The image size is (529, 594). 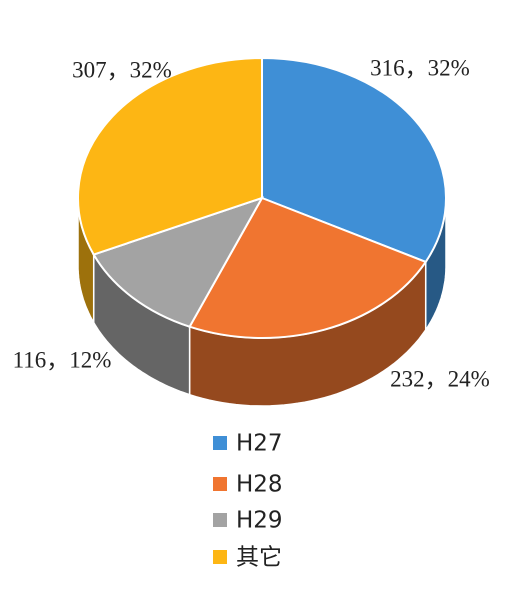 I want to click on data-label: 307，32%, so click(x=122, y=69).